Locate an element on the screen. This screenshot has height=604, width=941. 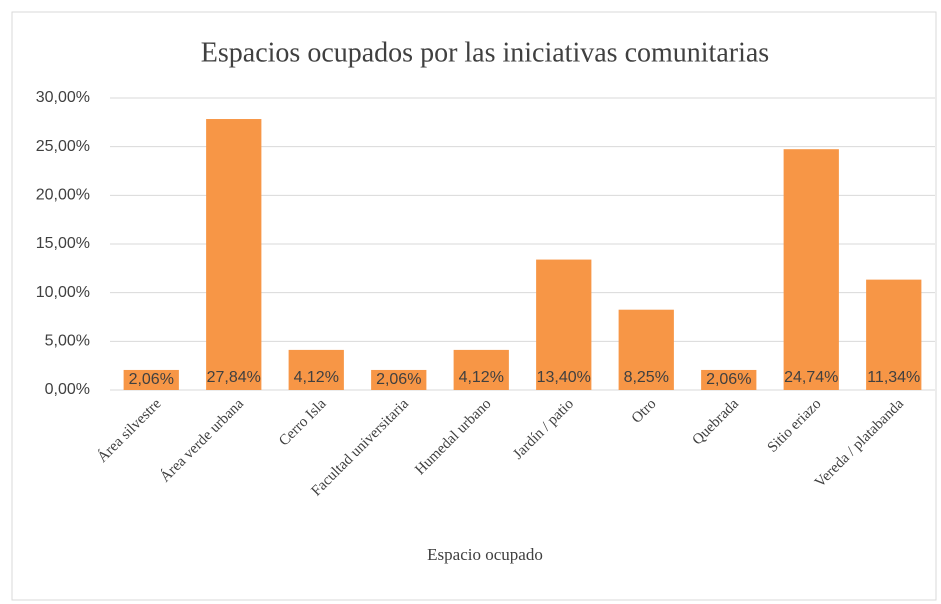
y-tick-label: 25,00% is located at coordinates (63, 146).